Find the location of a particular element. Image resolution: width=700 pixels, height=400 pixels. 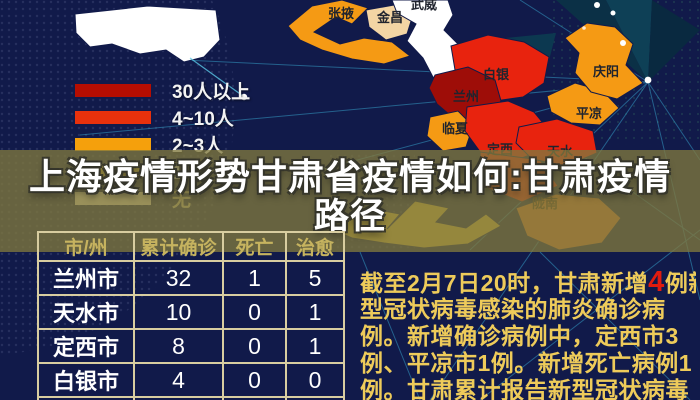

table-row-lanzhou: 兰州市 32 1 5 is located at coordinates (191, 278).